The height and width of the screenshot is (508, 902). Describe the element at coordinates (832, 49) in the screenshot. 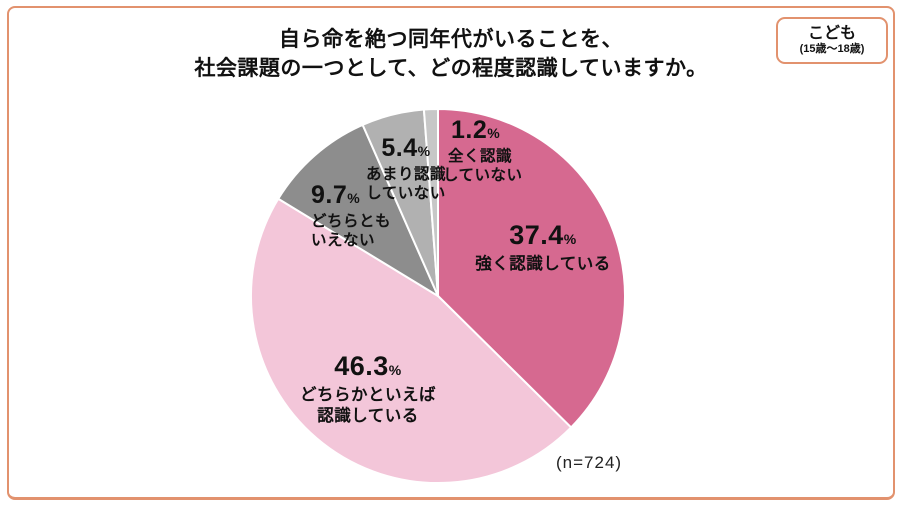

I see `age-group-range: (15歳〜18歳)` at that location.